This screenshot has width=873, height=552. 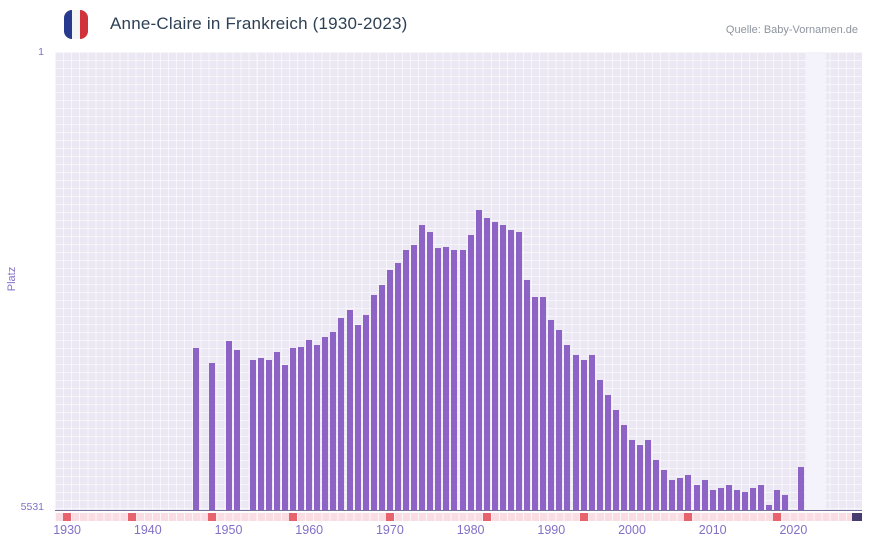 I want to click on bar-1985, so click(x=510, y=369).